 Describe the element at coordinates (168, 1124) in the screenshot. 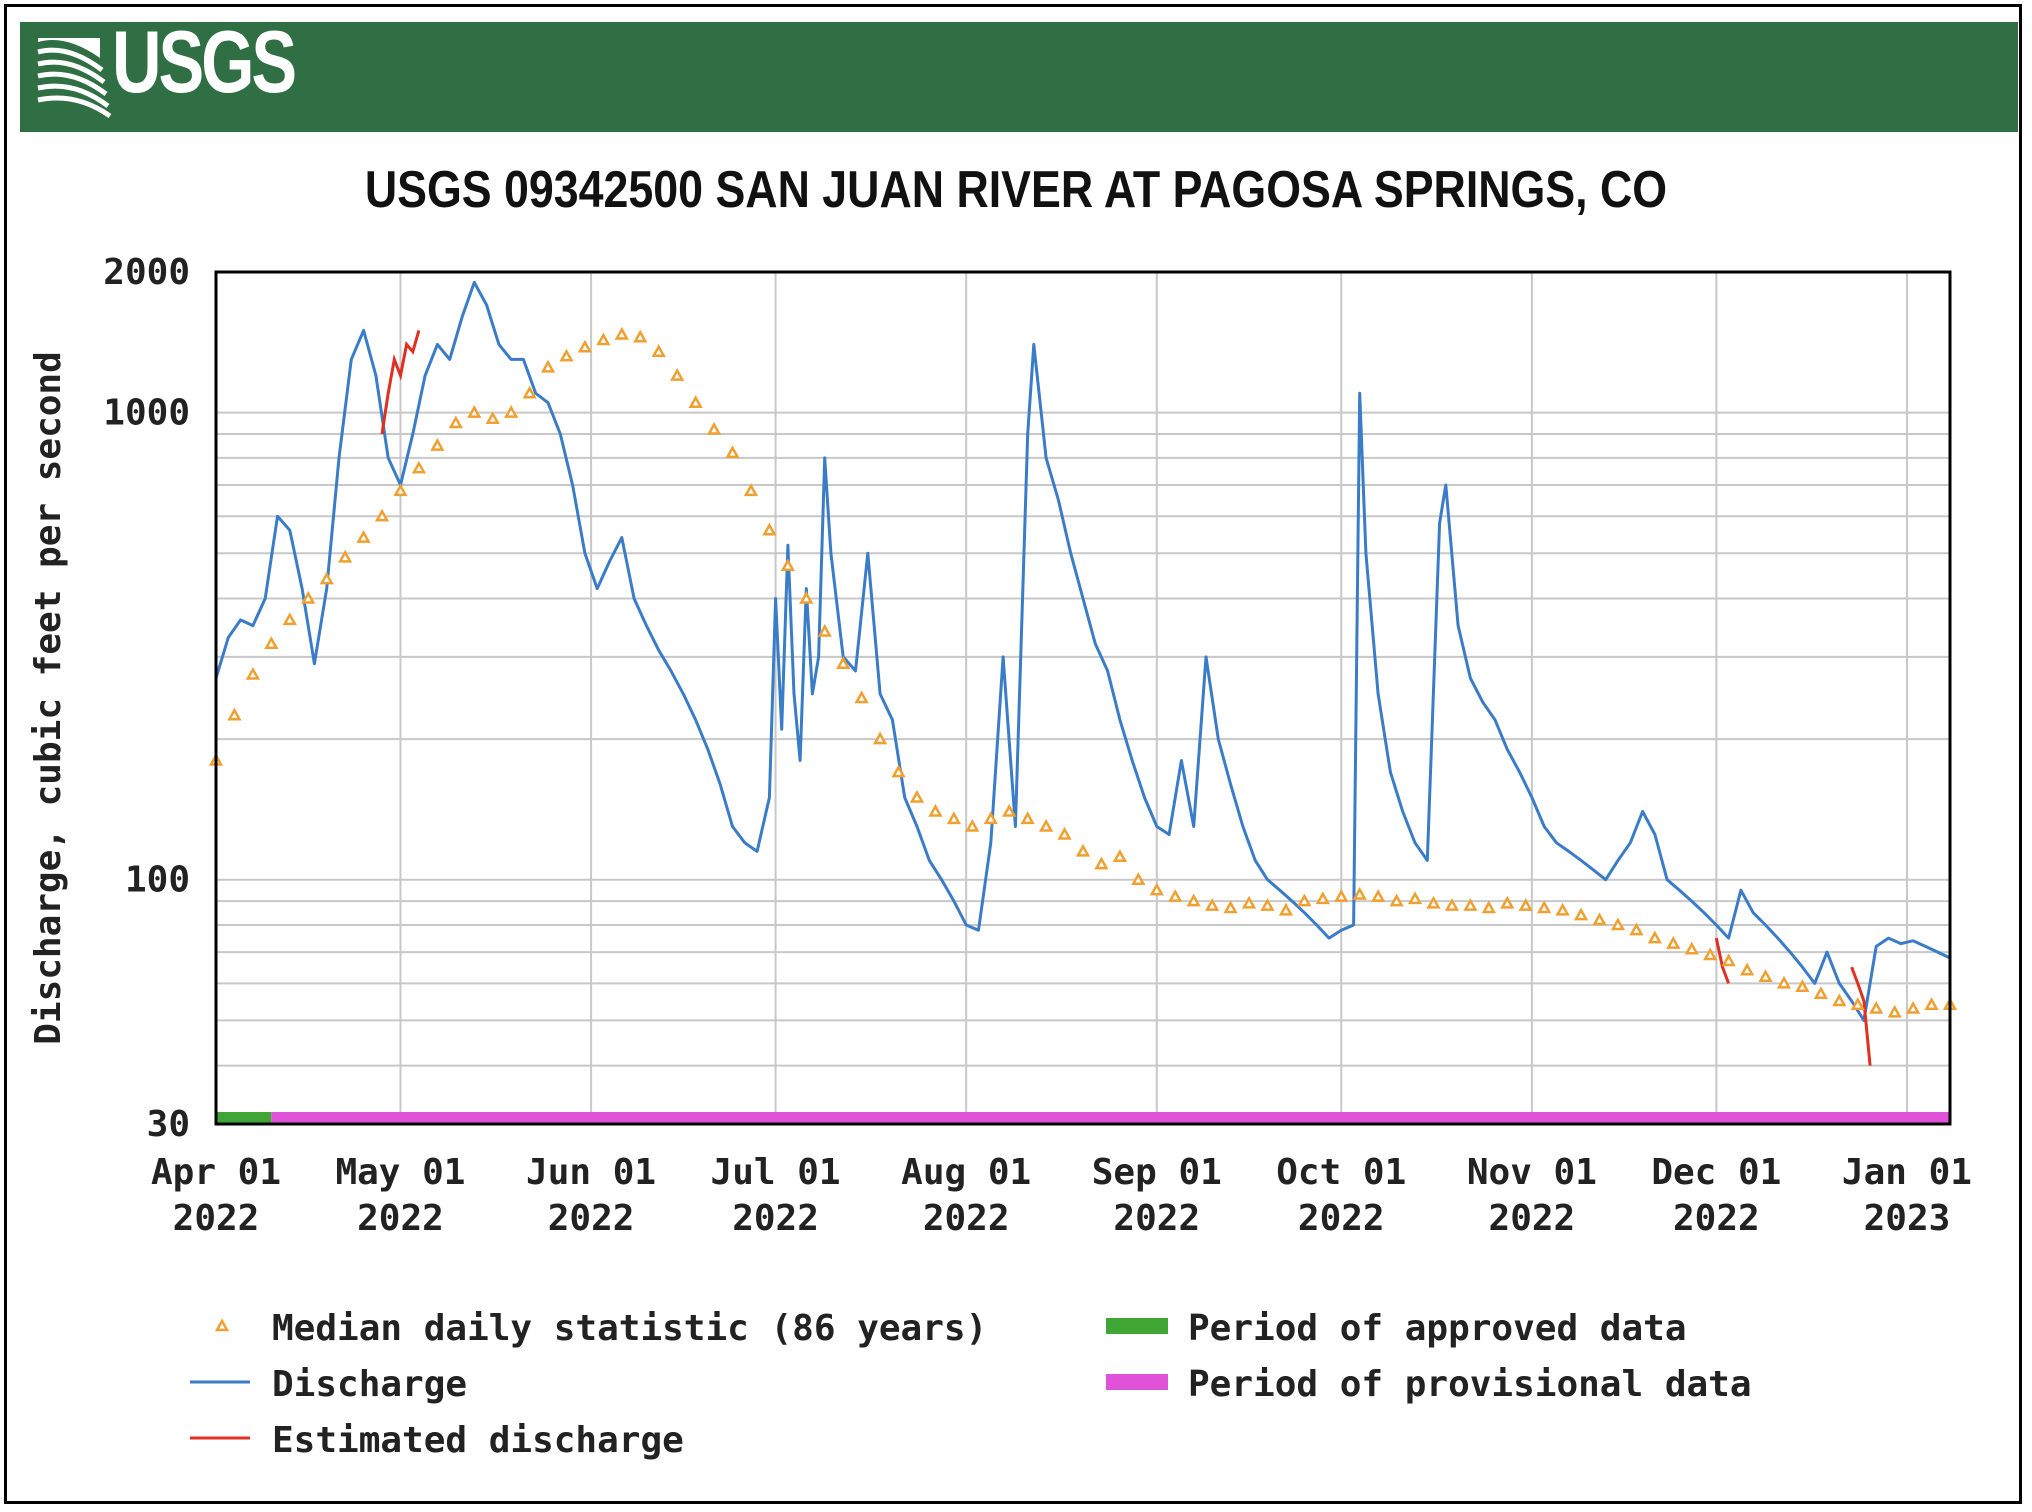

I see `y-tick-label: 30` at that location.